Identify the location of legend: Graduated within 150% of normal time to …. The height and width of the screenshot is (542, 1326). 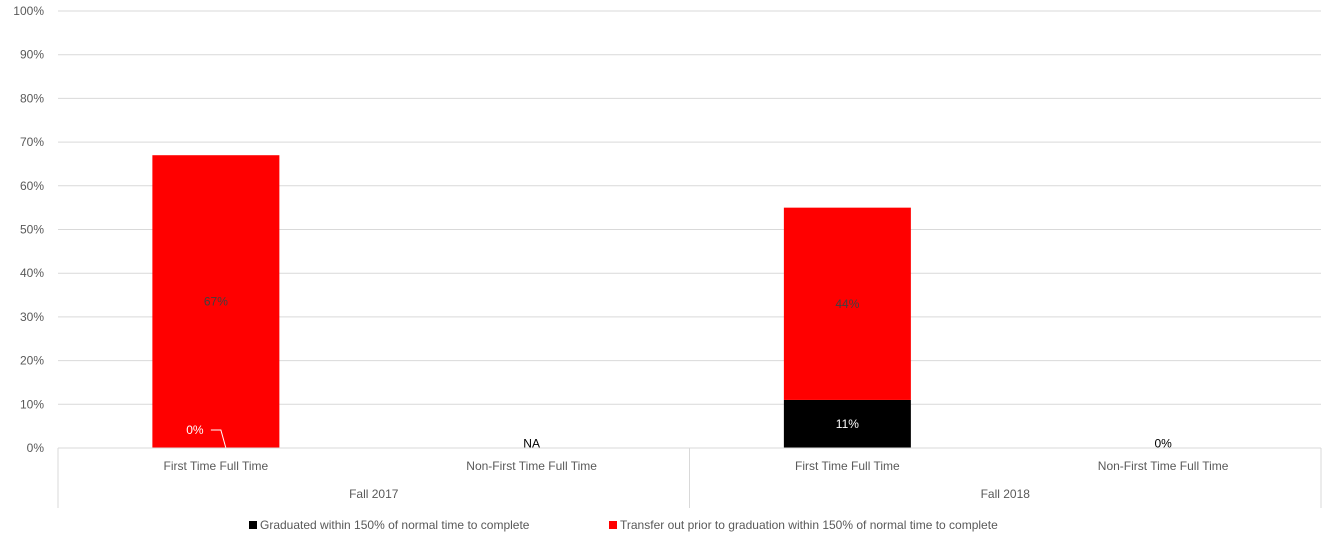
(623, 525).